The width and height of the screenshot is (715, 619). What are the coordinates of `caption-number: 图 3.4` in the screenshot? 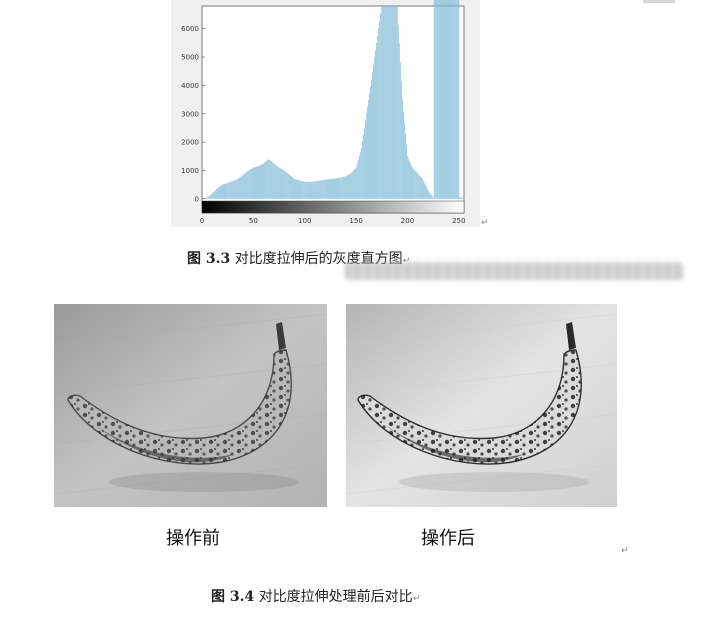 It's located at (233, 597).